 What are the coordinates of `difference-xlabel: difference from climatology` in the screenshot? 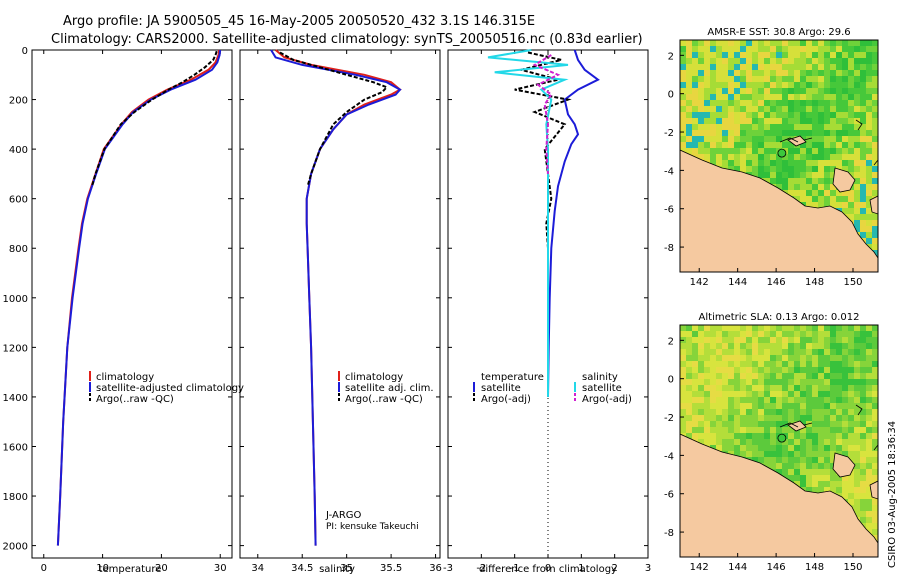 It's located at (548, 569).